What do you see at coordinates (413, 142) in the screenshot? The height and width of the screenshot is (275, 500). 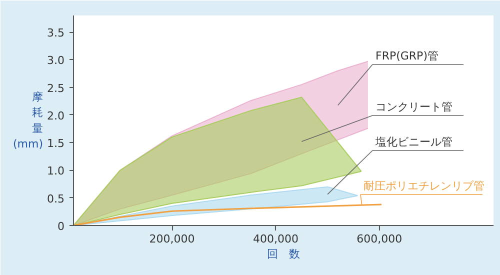 I see `annotation: 塩化ビニール管` at bounding box center [413, 142].